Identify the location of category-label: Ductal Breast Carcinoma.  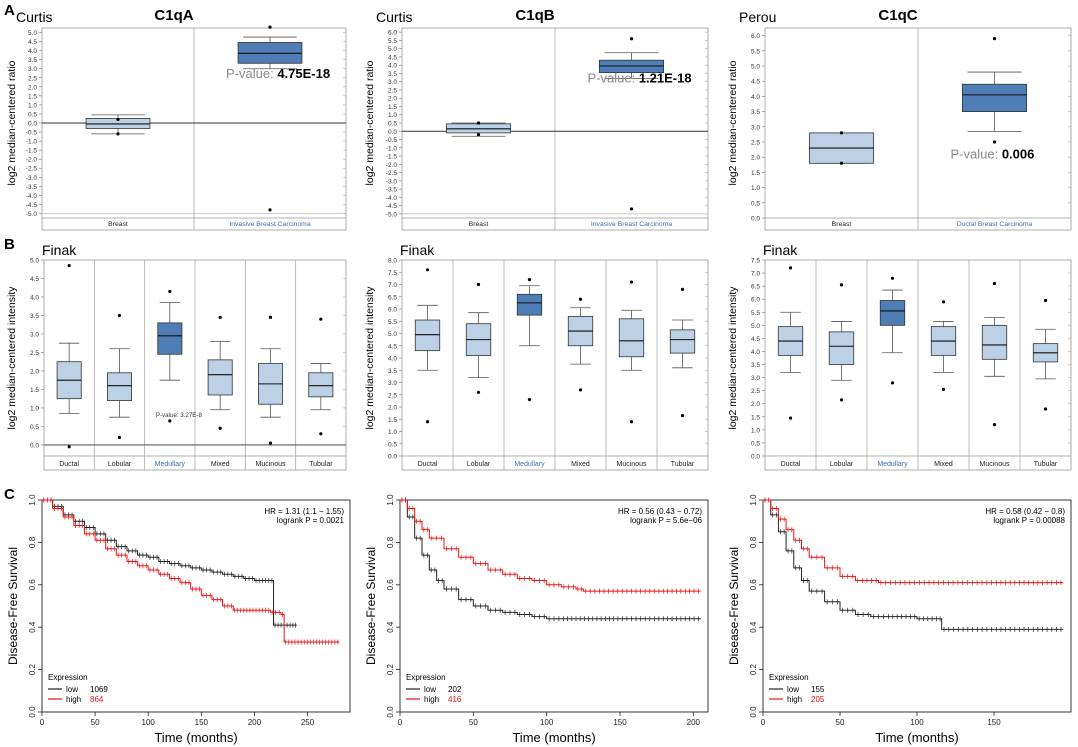
(995, 224).